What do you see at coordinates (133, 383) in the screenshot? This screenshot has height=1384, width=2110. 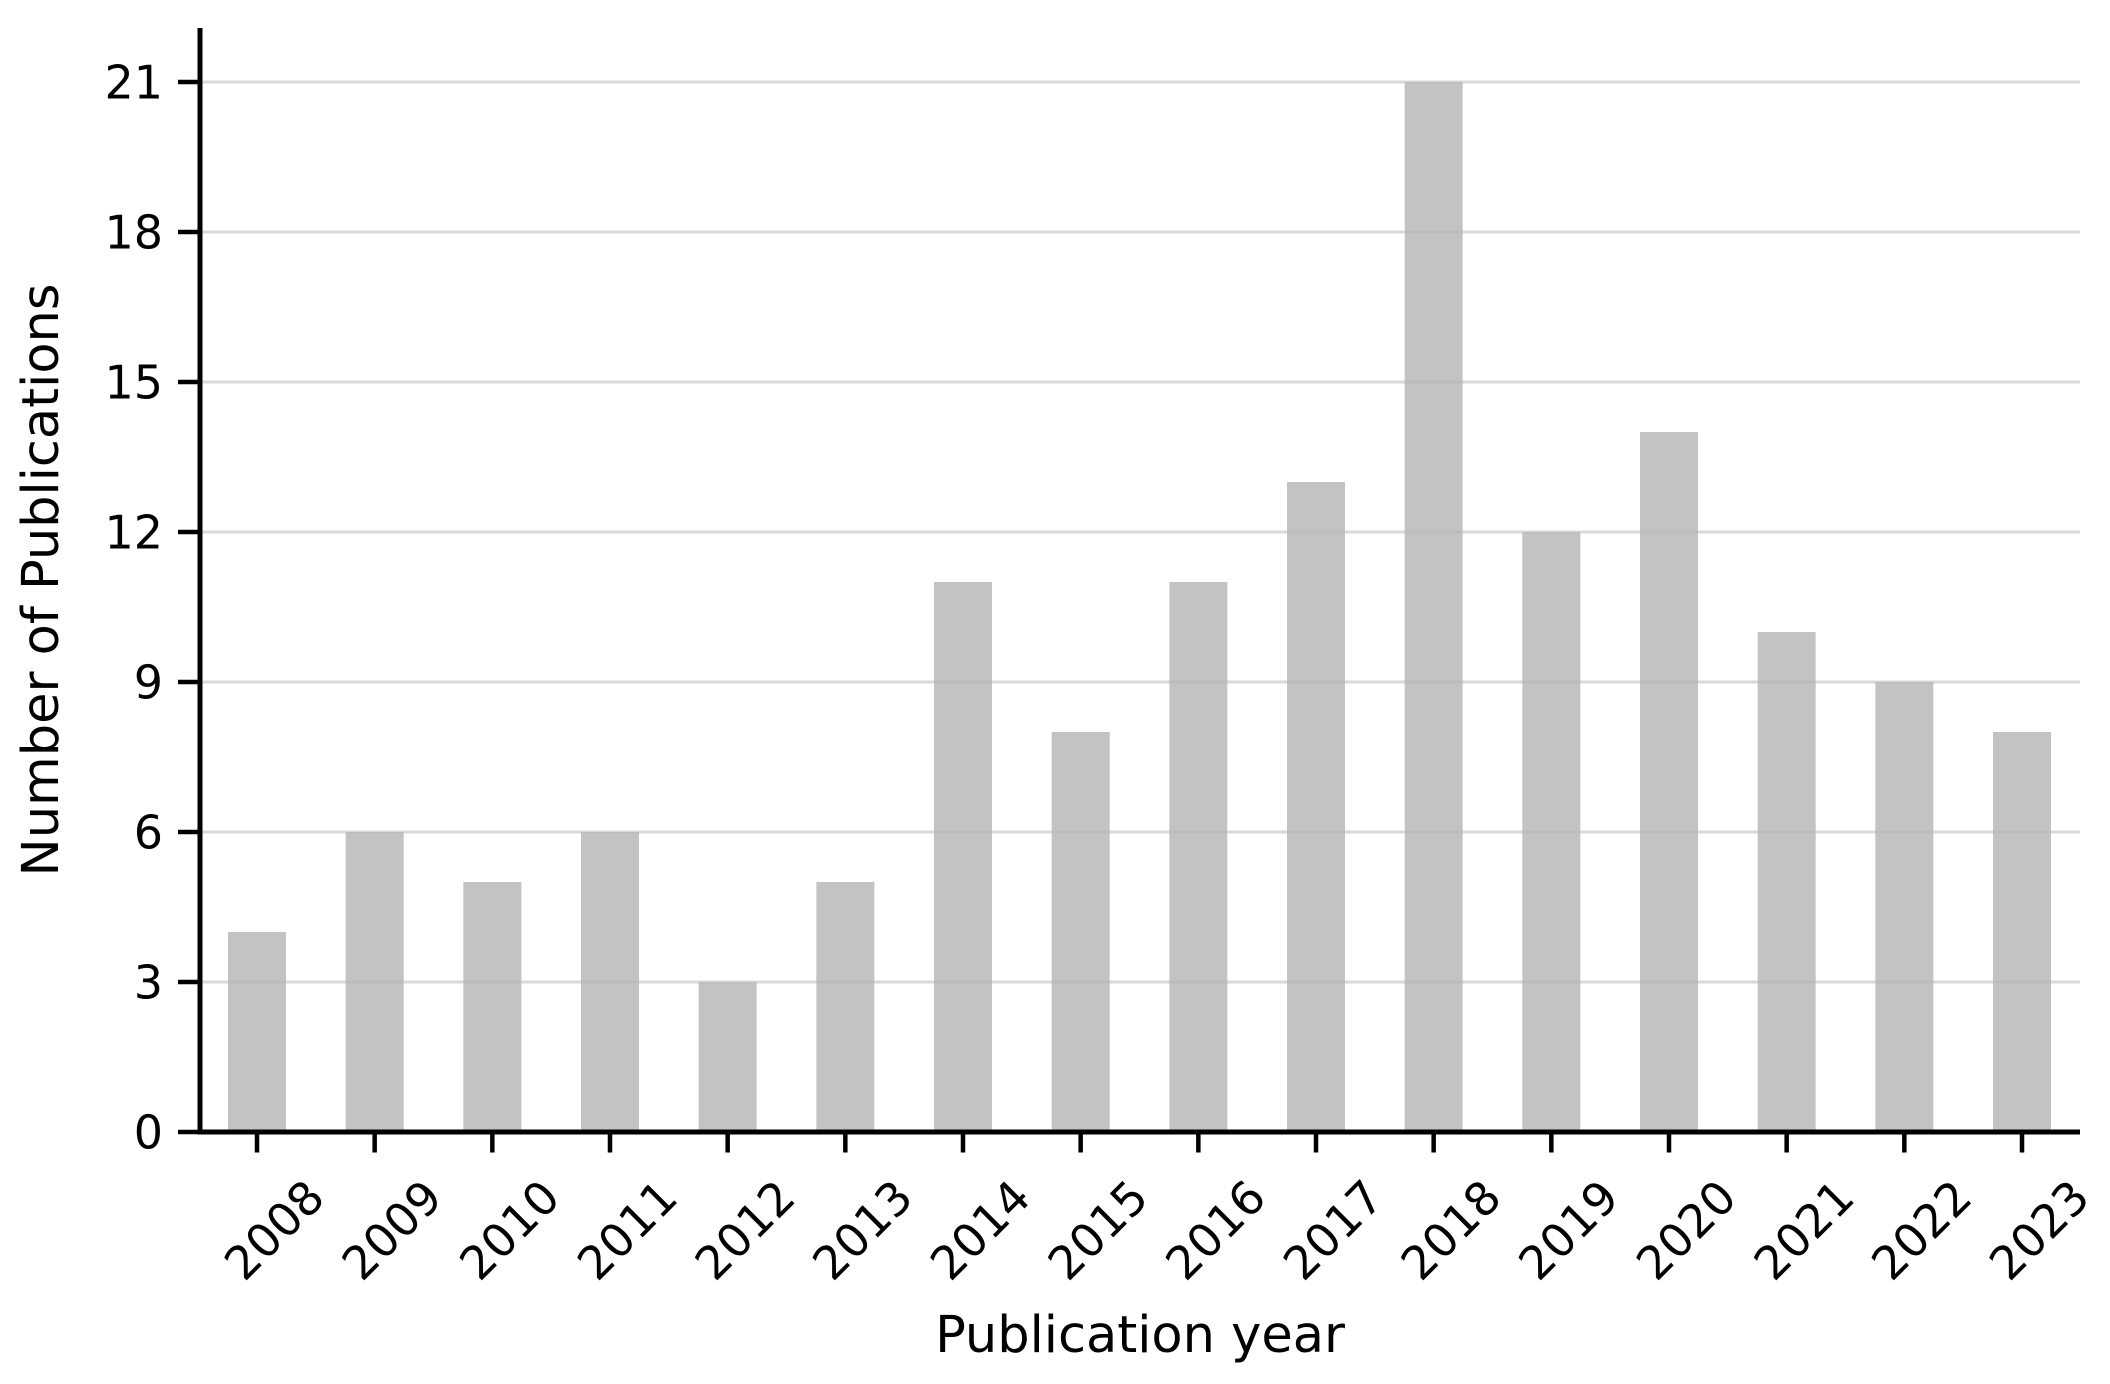 I see `y-tick-label-15: 15` at bounding box center [133, 383].